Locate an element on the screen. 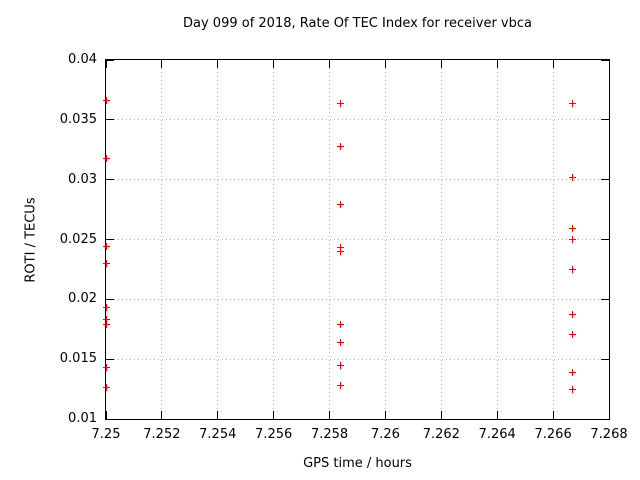 This screenshot has width=640, height=480. x-tick-label: 7.26 is located at coordinates (385, 434).